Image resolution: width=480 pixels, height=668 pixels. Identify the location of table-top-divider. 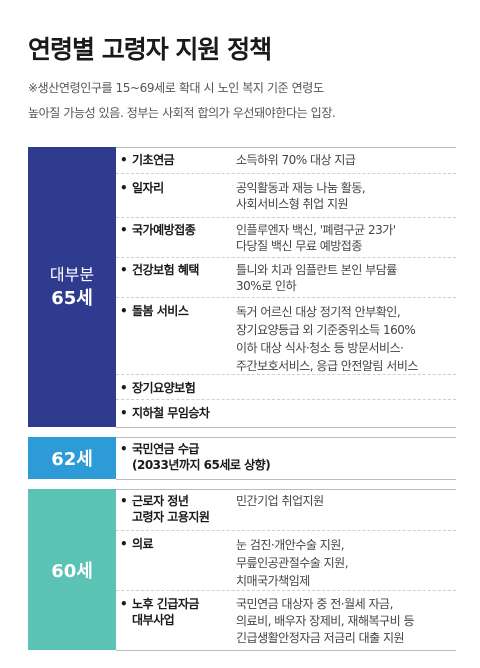
(286, 147).